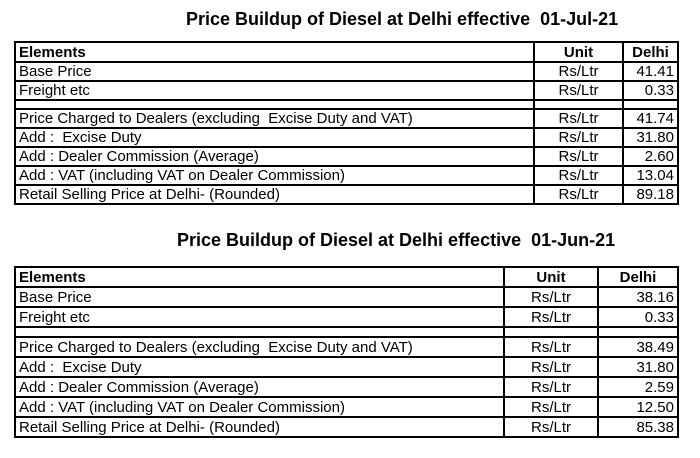 The width and height of the screenshot is (700, 458). What do you see at coordinates (650, 175) in the screenshot?
I see `row-value: 13.04` at bounding box center [650, 175].